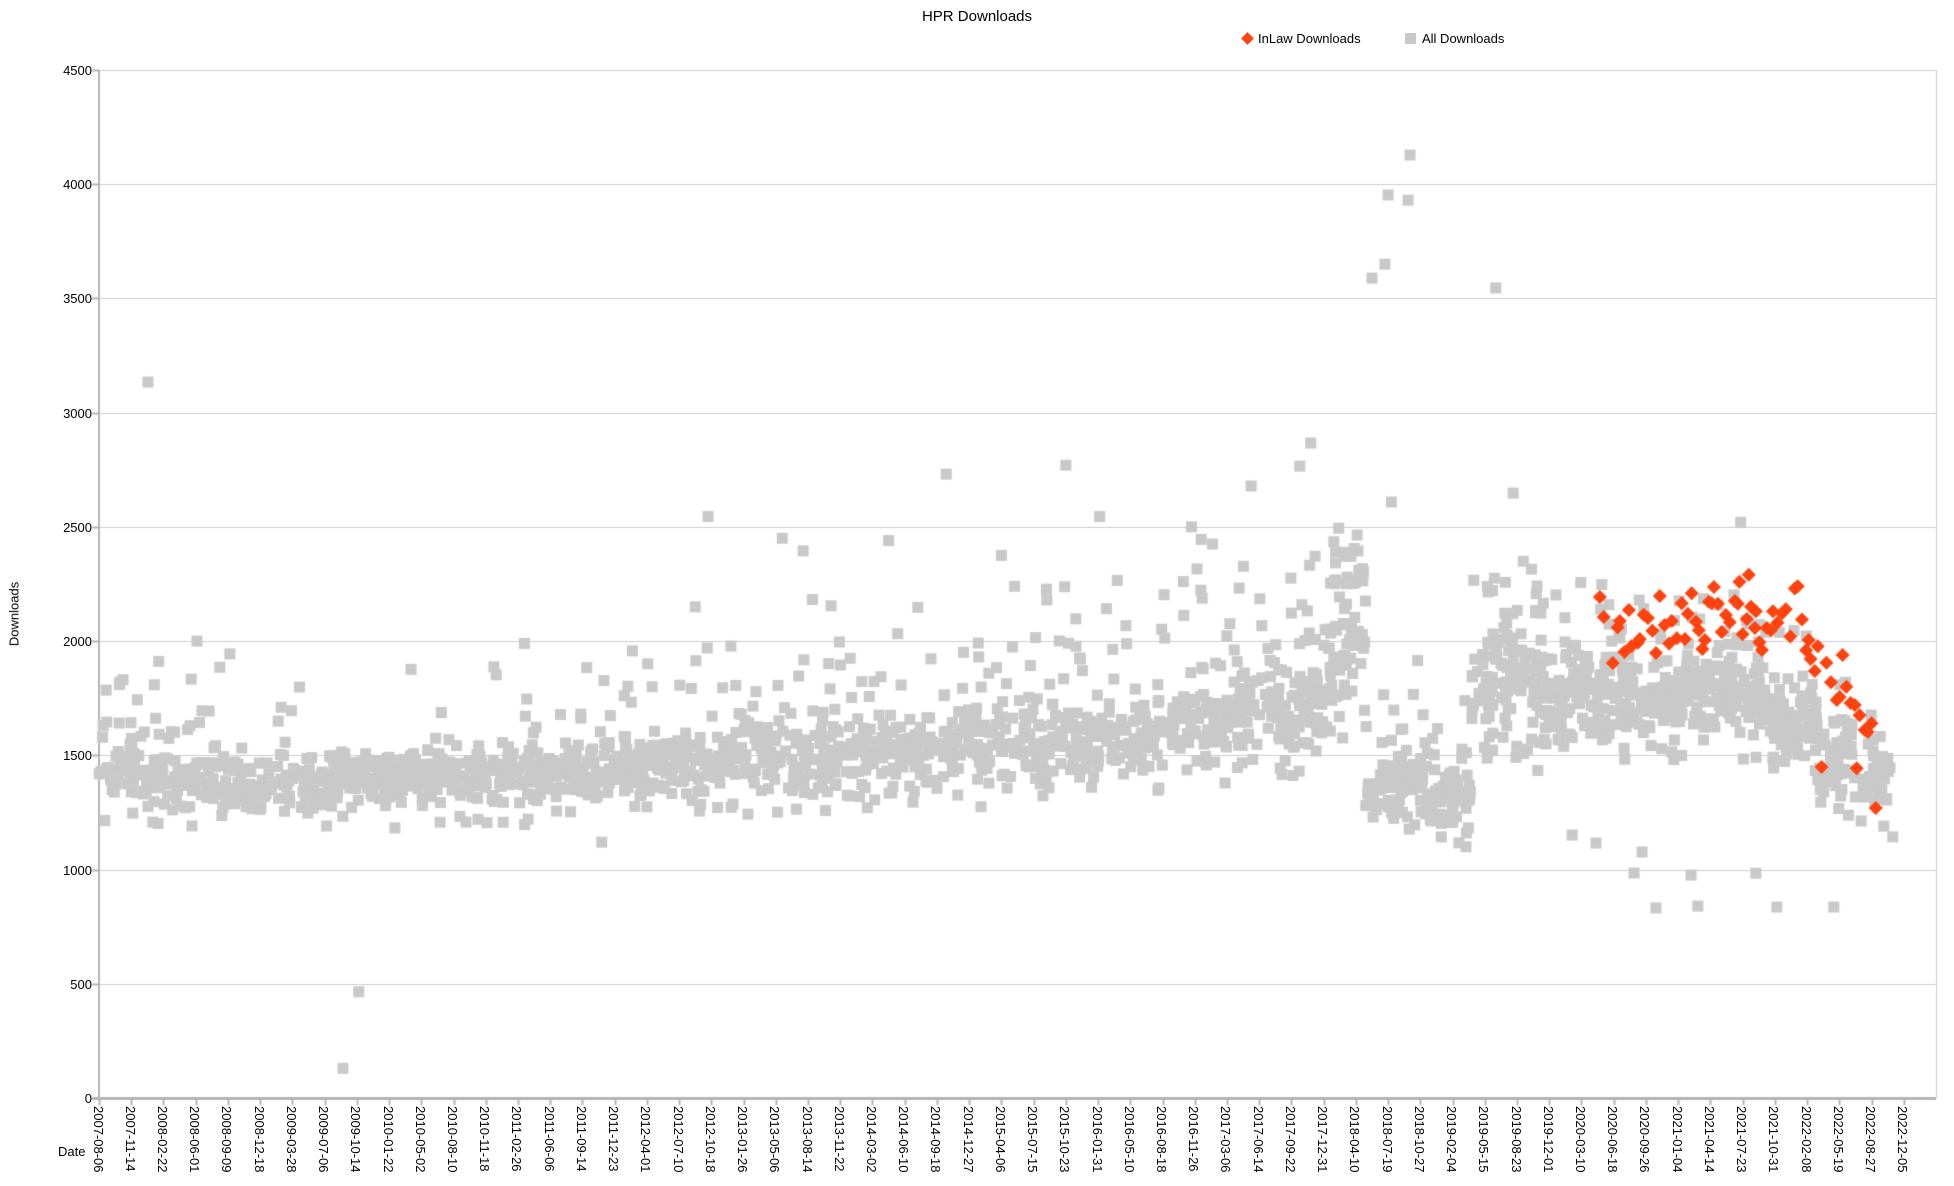  I want to click on x-tick-label: 2008-09-09, so click(227, 1139).